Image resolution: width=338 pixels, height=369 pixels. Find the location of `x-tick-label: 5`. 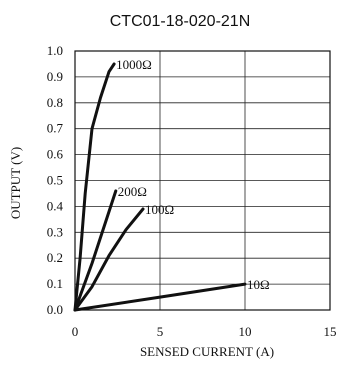

x-tick-label: 5 is located at coordinates (160, 331).